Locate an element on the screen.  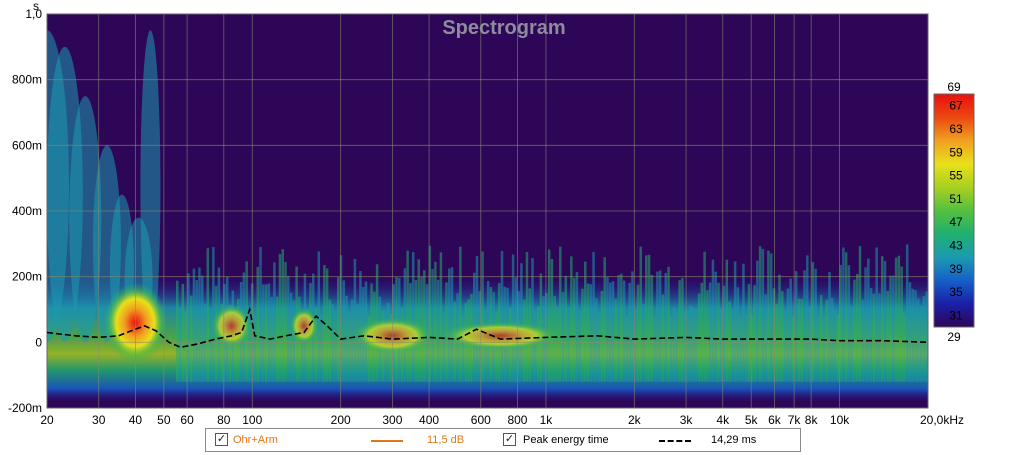
series-1-label: Ohr+Arm is located at coordinates (255, 440).